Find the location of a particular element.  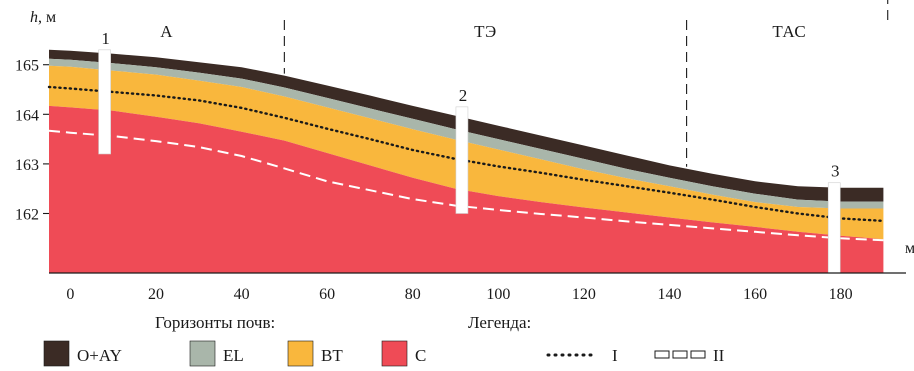

y-tick-label-163: 163 is located at coordinates (27, 165).